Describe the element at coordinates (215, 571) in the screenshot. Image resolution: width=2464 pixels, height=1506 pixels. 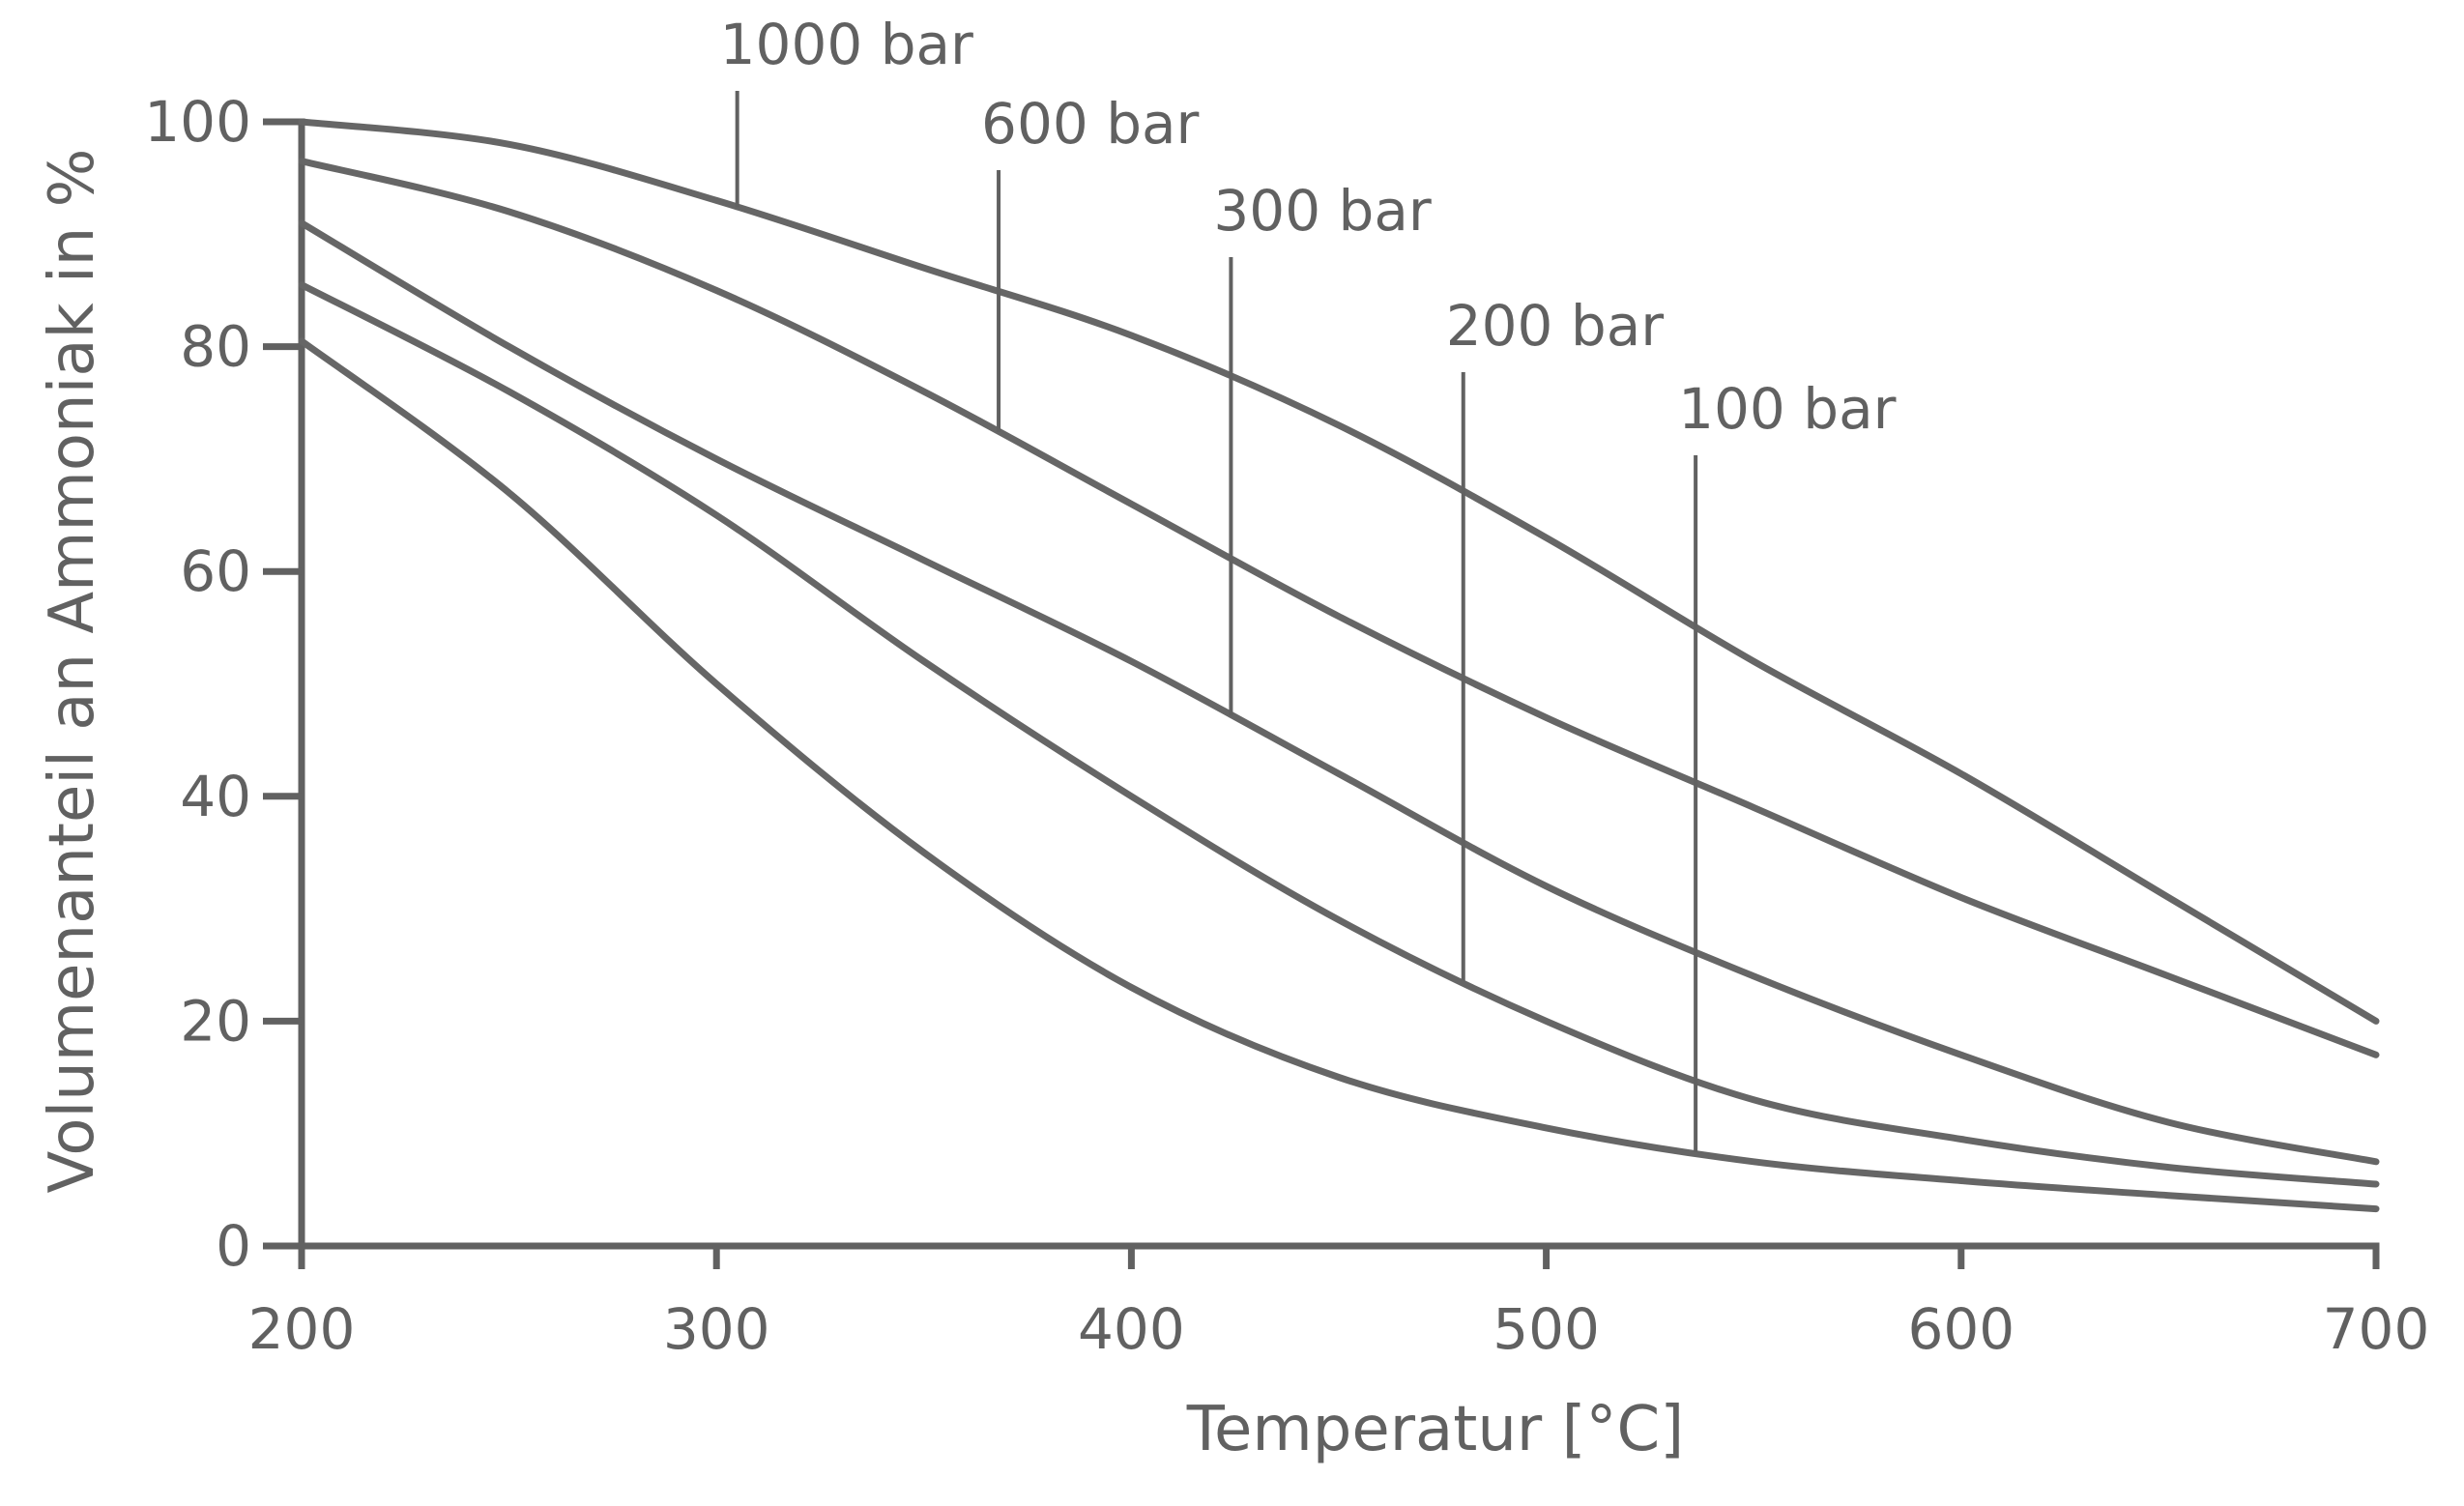
I see `y-tick-label: 60` at that location.